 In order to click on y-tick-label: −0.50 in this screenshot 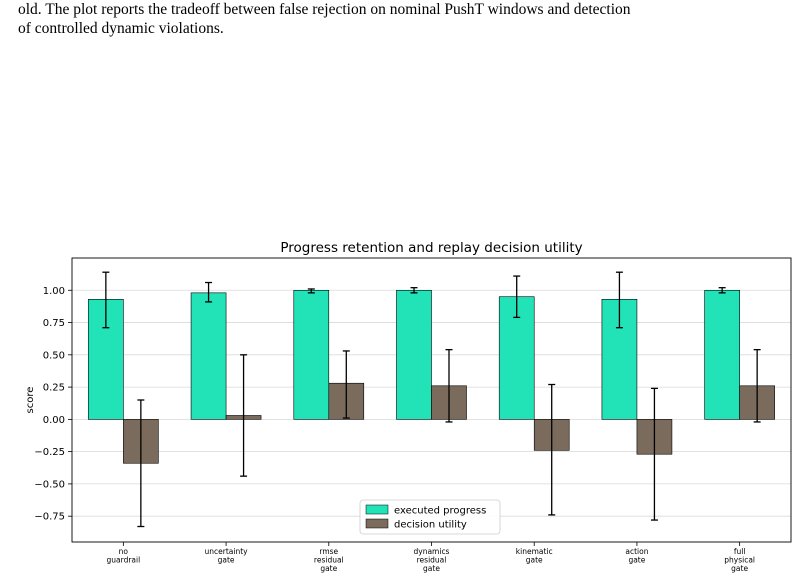, I will do `click(49, 484)`.